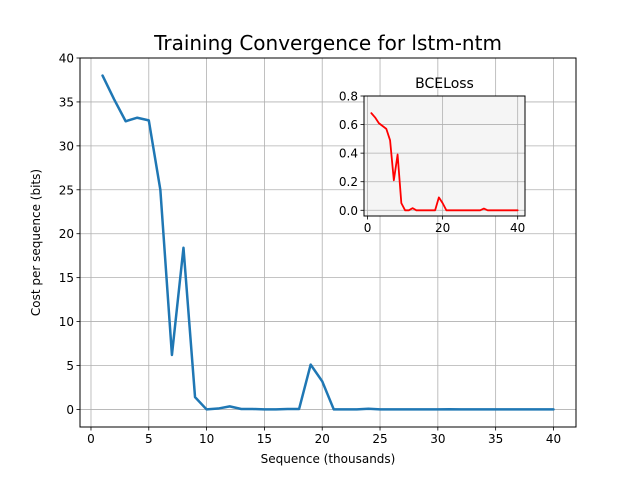  Describe the element at coordinates (437, 439) in the screenshot. I see `main-x-tick-label: 30` at that location.